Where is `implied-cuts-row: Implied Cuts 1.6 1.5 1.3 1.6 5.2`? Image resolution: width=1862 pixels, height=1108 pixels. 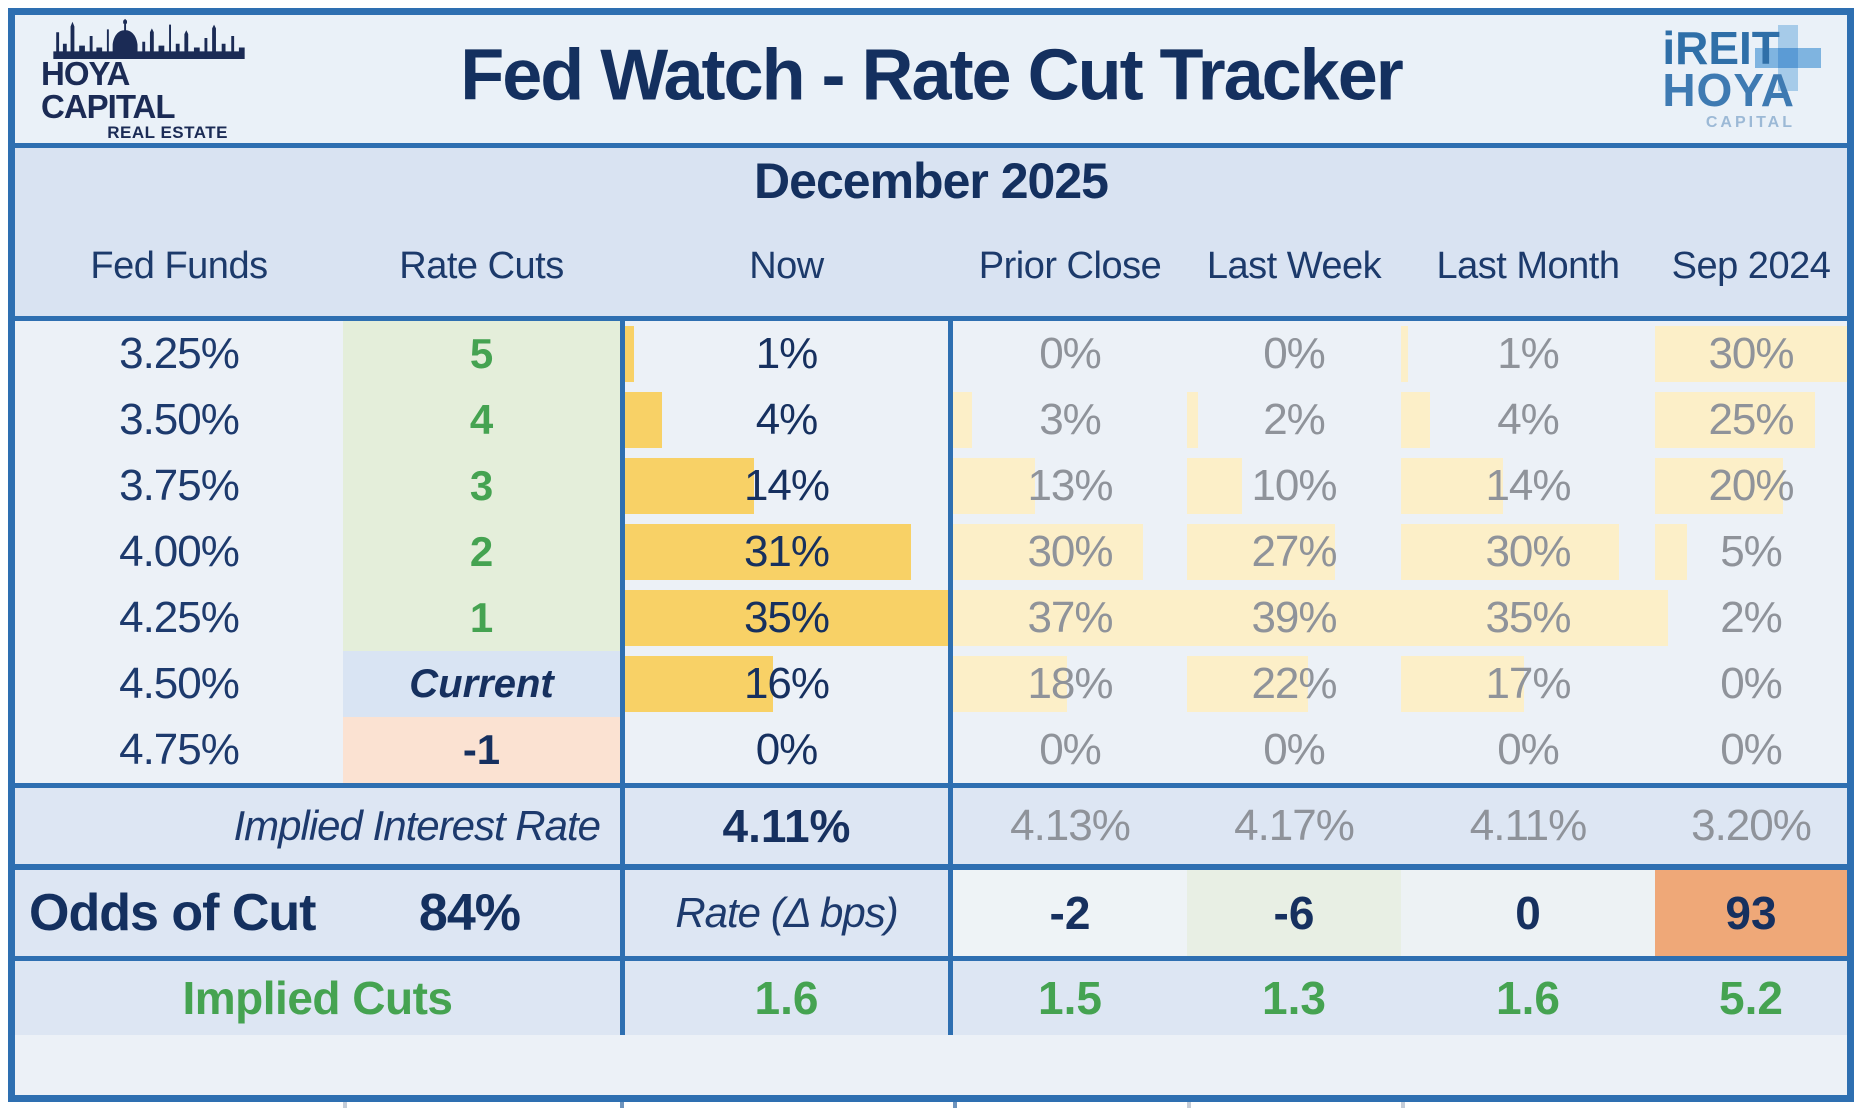 implied-cuts-row: Implied Cuts 1.6 1.5 1.3 1.6 5.2 is located at coordinates (931, 998).